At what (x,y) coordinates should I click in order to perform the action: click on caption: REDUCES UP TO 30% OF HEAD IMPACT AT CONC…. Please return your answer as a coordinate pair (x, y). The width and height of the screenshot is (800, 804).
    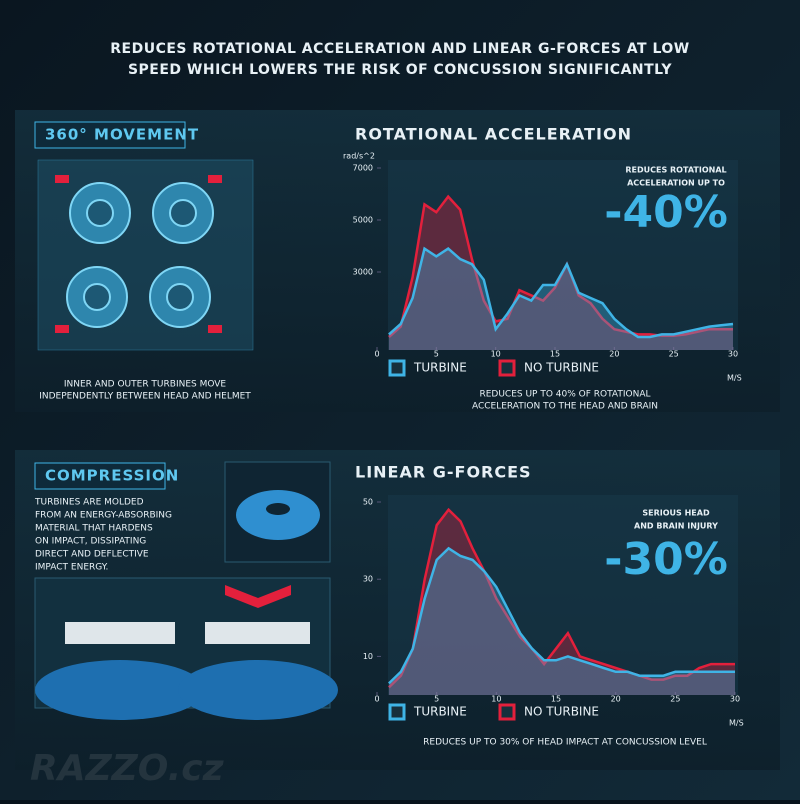
    Looking at the image, I should click on (565, 743).